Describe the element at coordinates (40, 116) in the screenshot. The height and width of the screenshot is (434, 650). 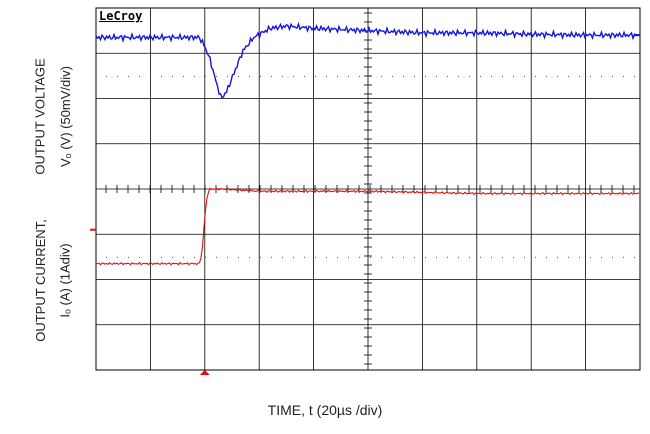
I see `upper-y-axis-label-line1: OUTPUT VOLTAGE` at that location.